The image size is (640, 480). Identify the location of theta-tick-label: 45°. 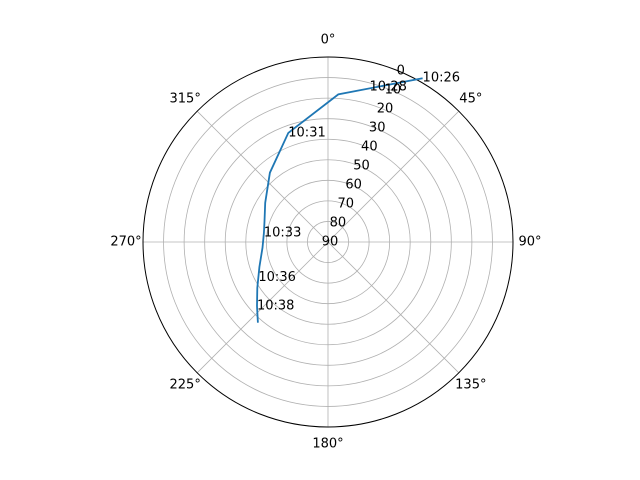
(470, 99).